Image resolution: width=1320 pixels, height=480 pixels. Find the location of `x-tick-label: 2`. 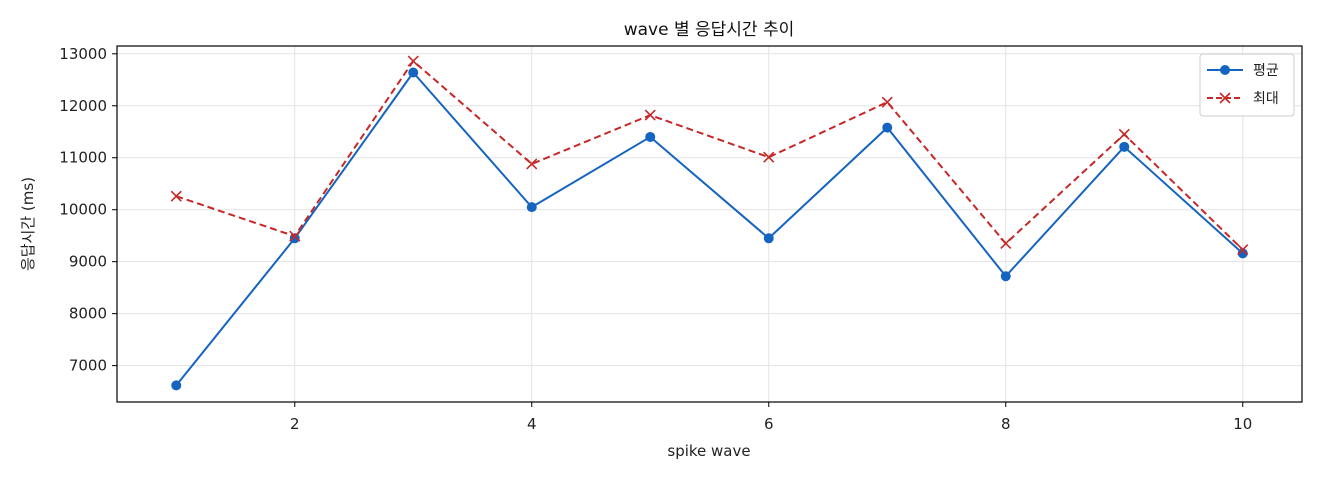

x-tick-label: 2 is located at coordinates (295, 424).